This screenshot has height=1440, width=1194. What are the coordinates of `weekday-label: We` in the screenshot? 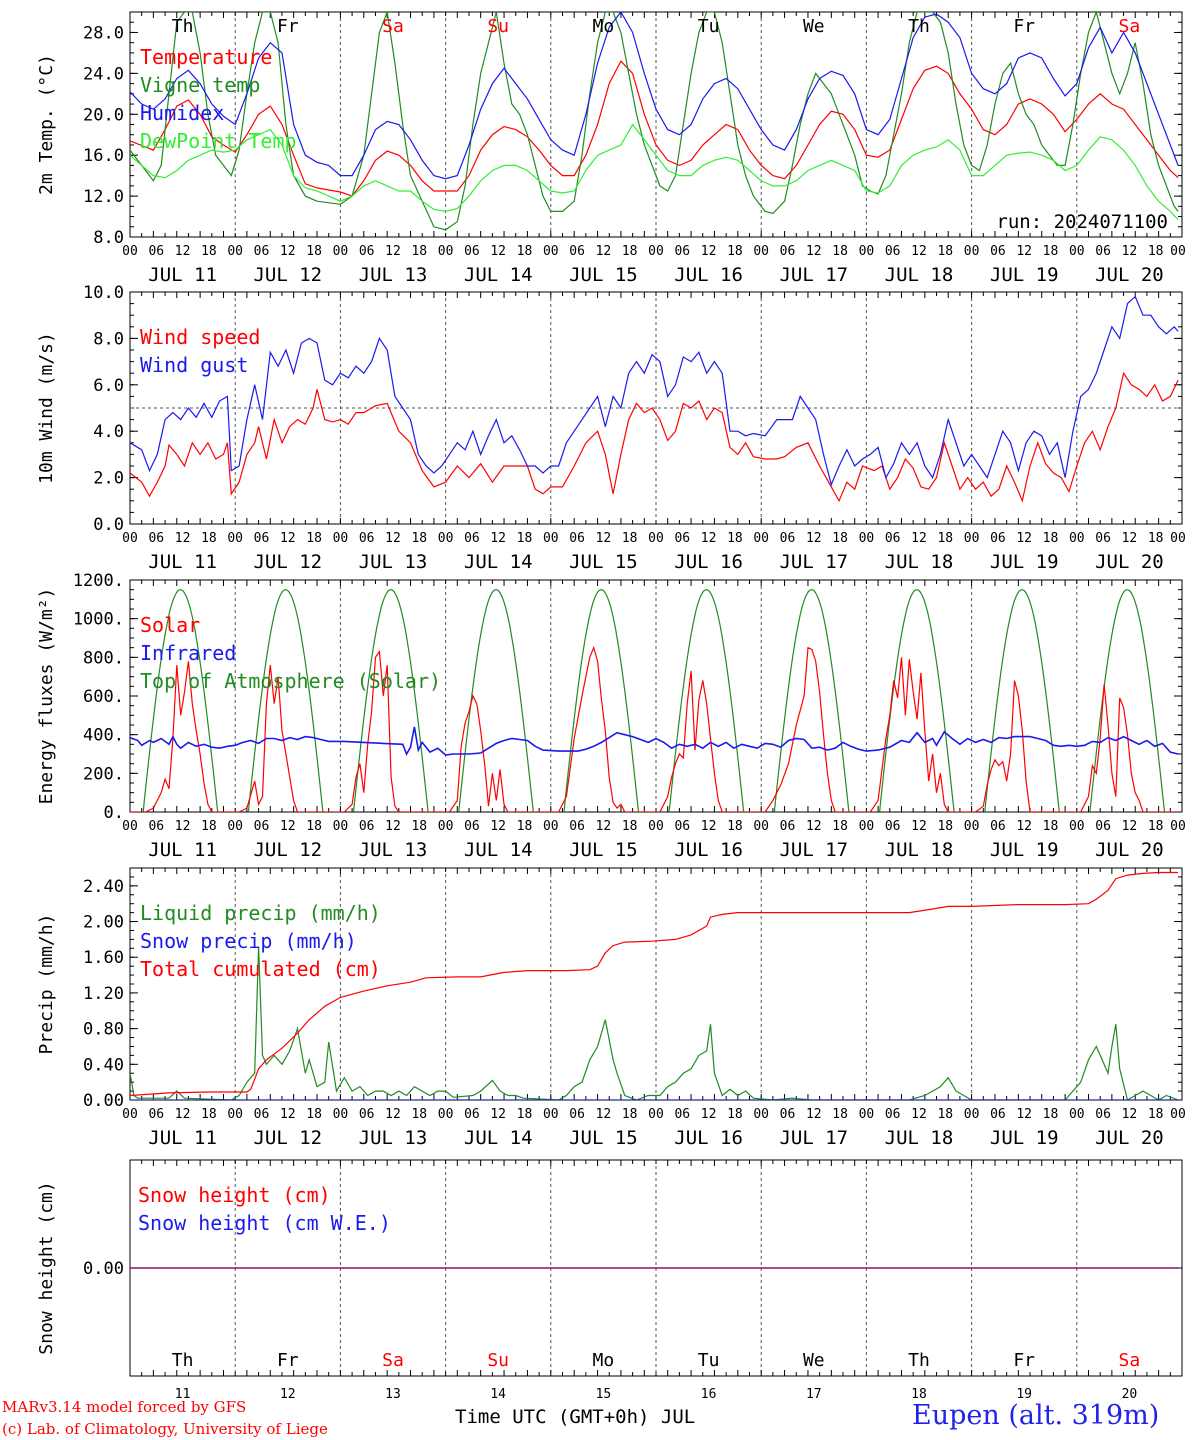 It's located at (814, 26).